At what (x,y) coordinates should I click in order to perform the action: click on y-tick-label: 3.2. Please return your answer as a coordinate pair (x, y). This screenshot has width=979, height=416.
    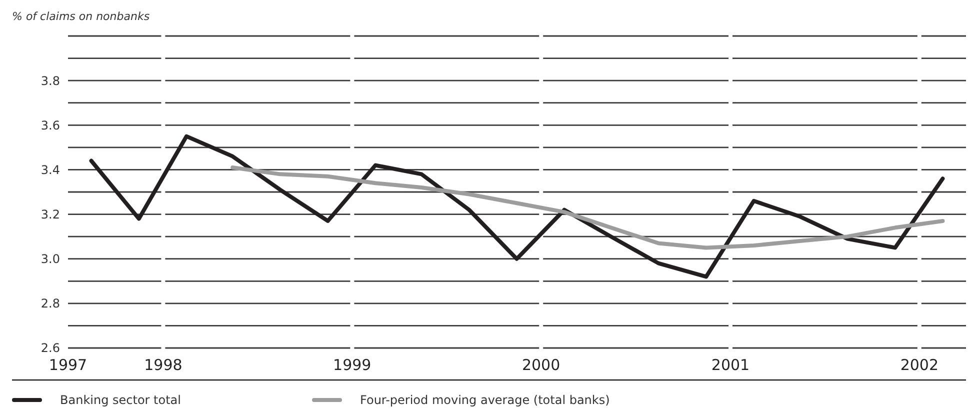
    Looking at the image, I should click on (50, 214).